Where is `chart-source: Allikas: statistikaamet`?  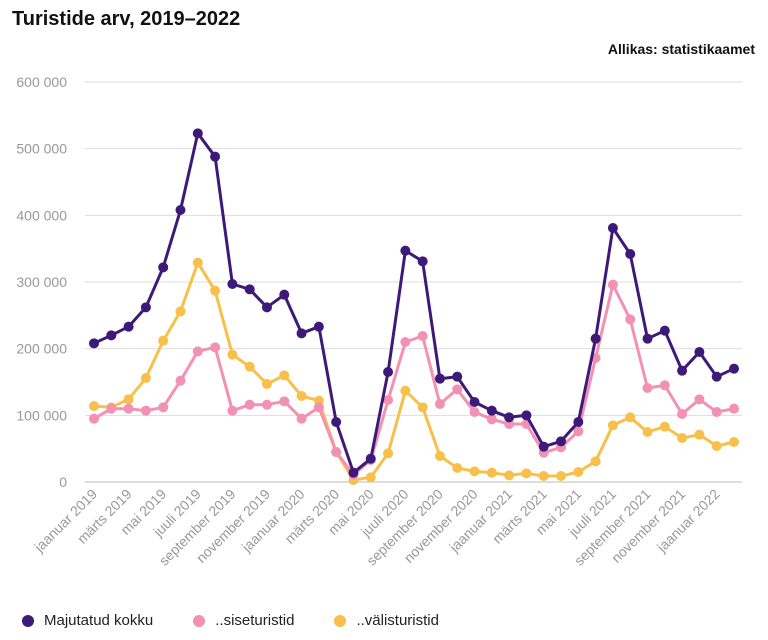
chart-source: Allikas: statistikaamet is located at coordinates (681, 49).